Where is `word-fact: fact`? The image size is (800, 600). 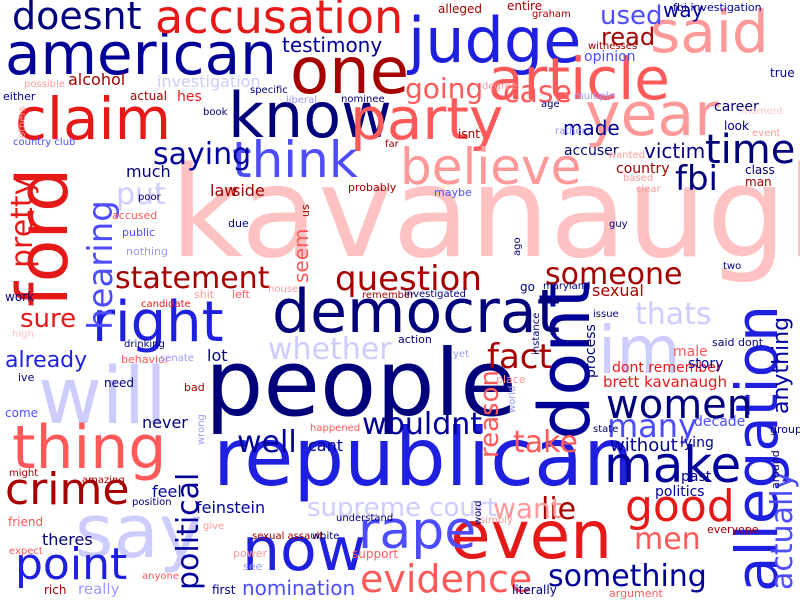
word-fact: fact is located at coordinates (519, 357).